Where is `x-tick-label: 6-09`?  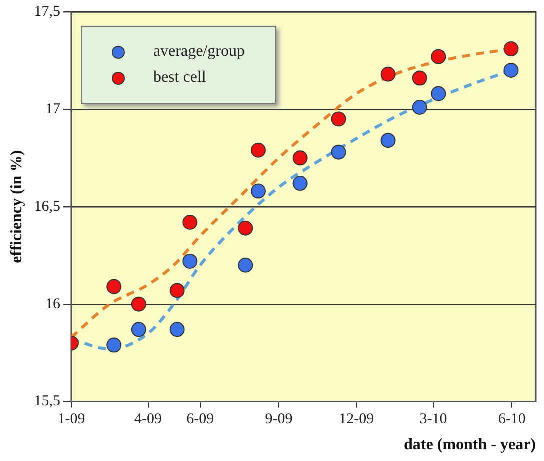
x-tick-label: 6-09 is located at coordinates (200, 420).